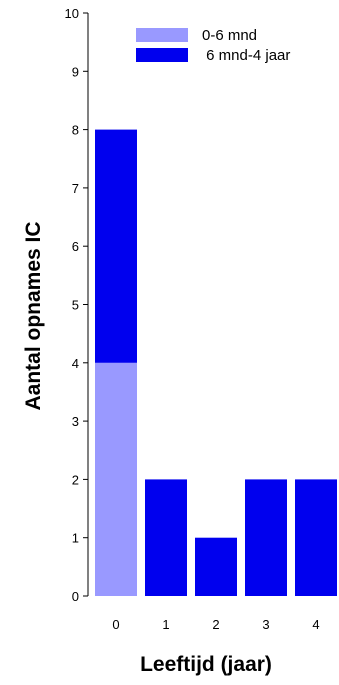 This screenshot has height=685, width=339. What do you see at coordinates (75, 130) in the screenshot?
I see `y-tick-label: 8` at bounding box center [75, 130].